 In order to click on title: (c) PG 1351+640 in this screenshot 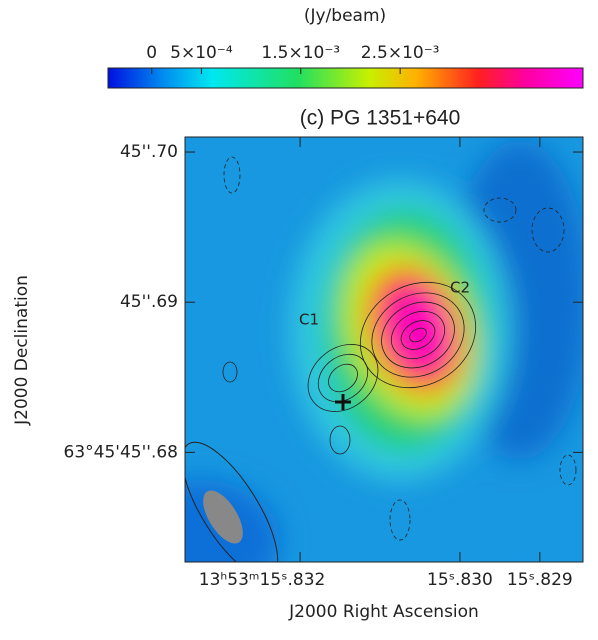, I will do `click(380, 118)`.